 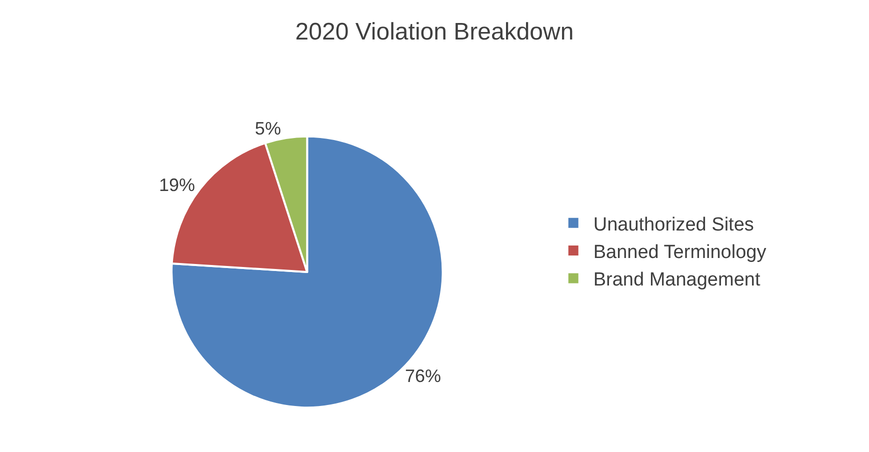 I want to click on data-label: 19%, so click(x=176, y=185).